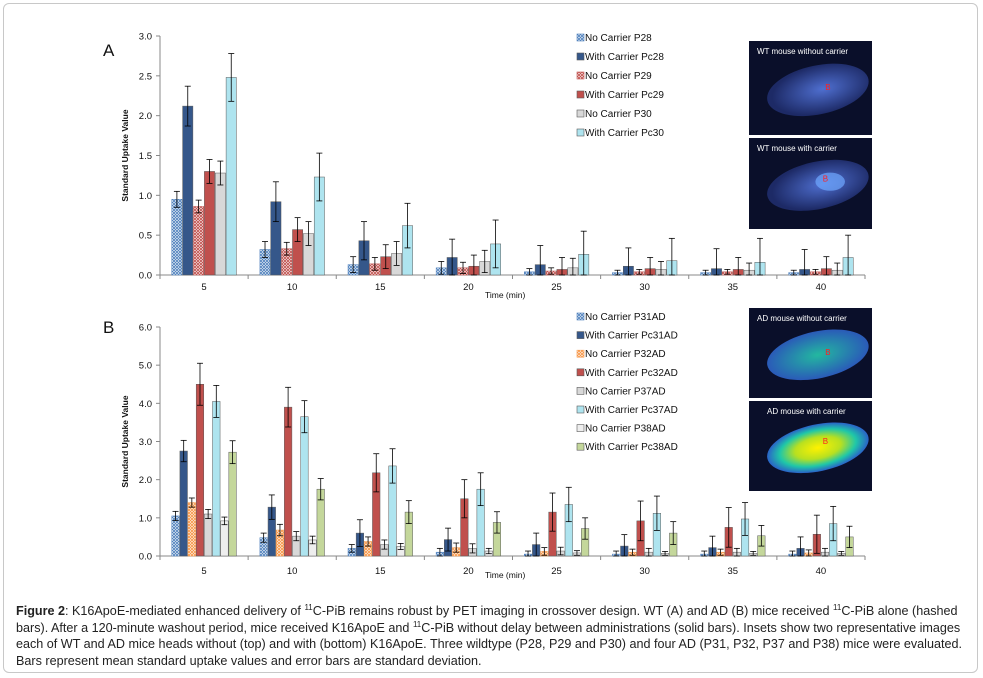  I want to click on legend-label: No Carrier P38AD, so click(625, 429).